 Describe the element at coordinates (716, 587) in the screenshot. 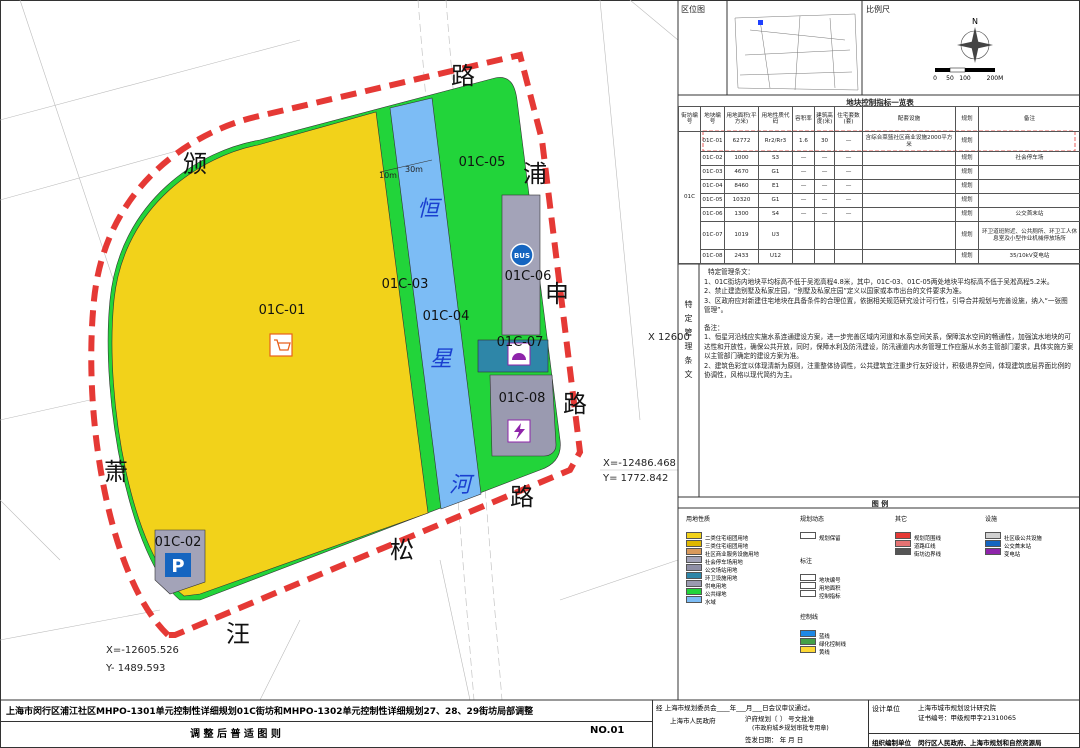

I see `legend-label: 供电用地` at that location.